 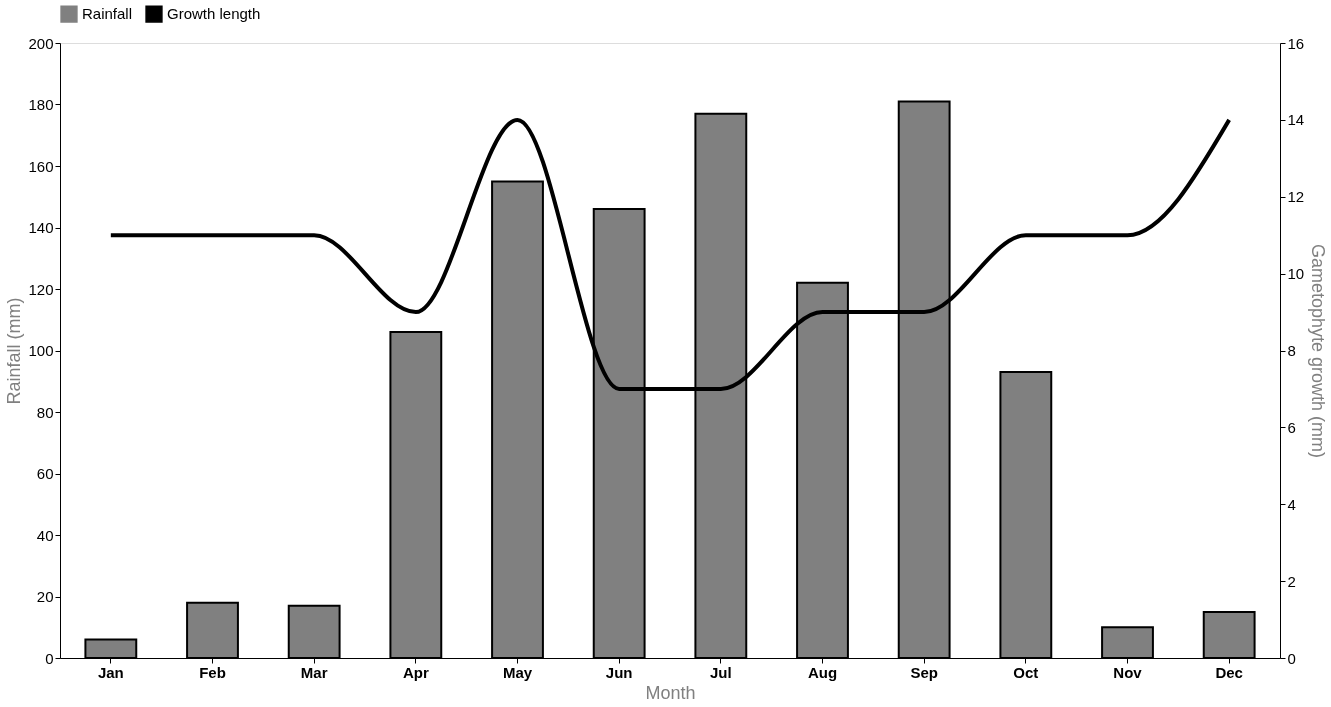 I want to click on y-tick-label: 200, so click(x=41, y=43).